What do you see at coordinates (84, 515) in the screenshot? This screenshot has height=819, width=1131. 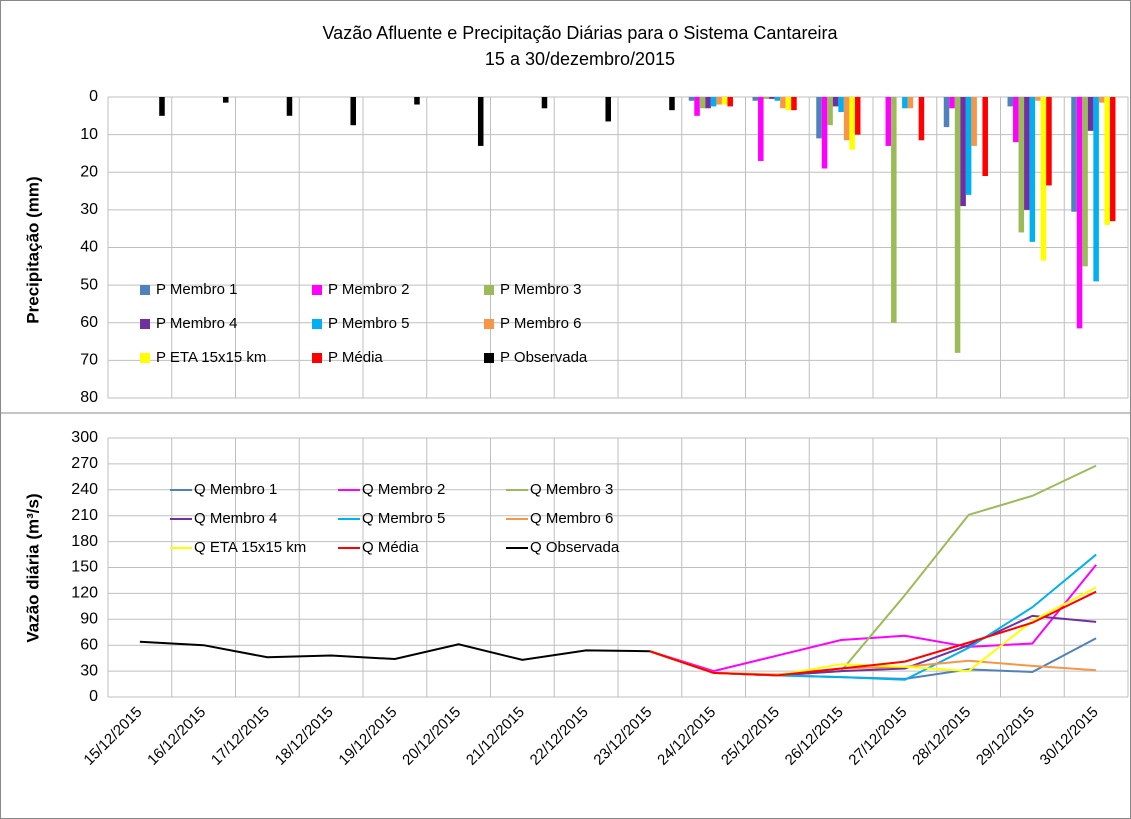 I see `y-tick-label: 210` at bounding box center [84, 515].